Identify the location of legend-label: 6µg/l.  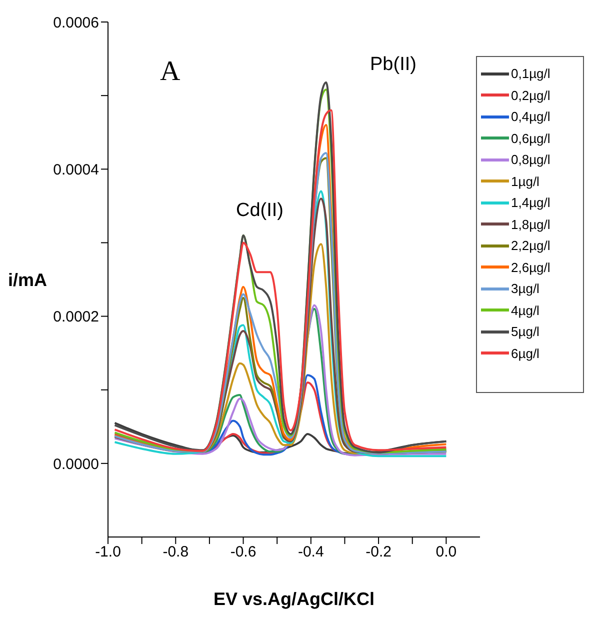
(525, 353).